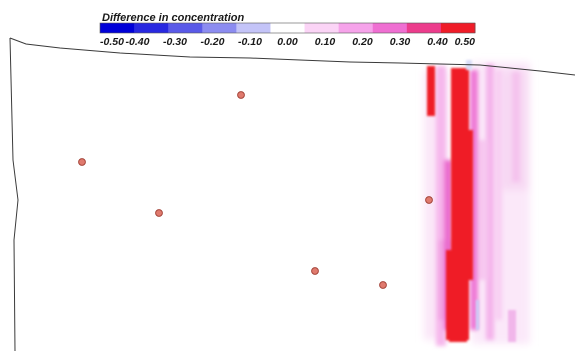 The image size is (575, 351). Describe the element at coordinates (292, 56) in the screenshot. I see `ground-surface-outline` at that location.